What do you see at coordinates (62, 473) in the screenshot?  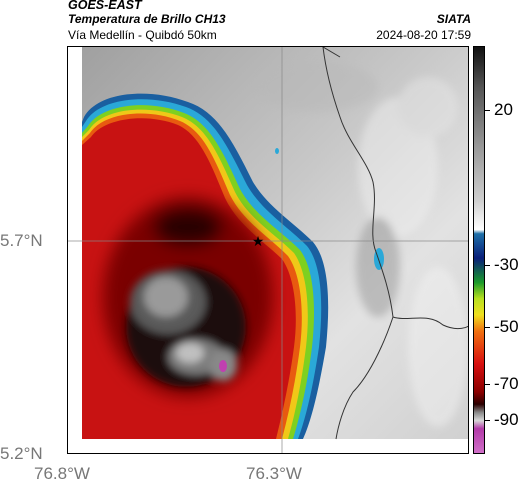 I see `lon-label: 76.8°W` at bounding box center [62, 473].